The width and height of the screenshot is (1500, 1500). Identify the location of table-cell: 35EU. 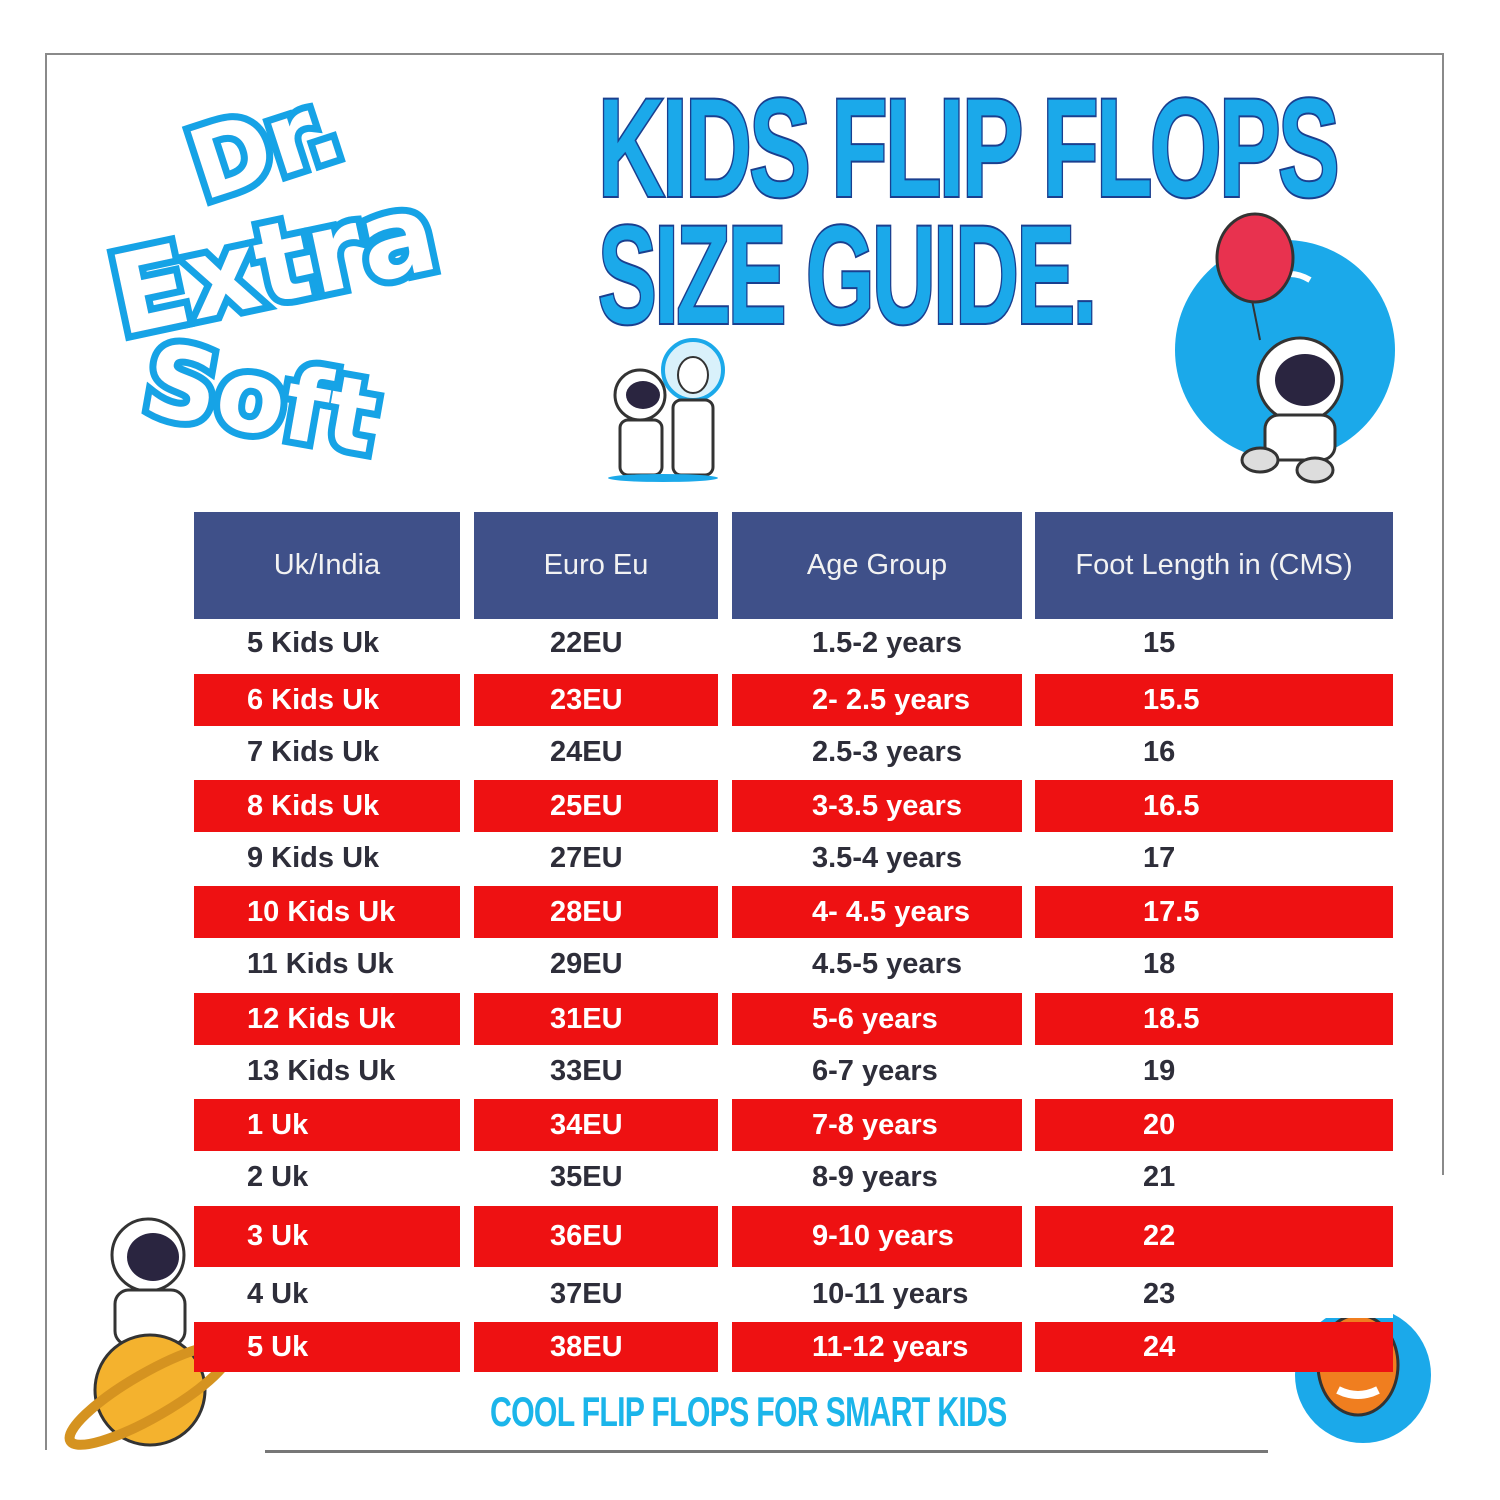
(596, 1177).